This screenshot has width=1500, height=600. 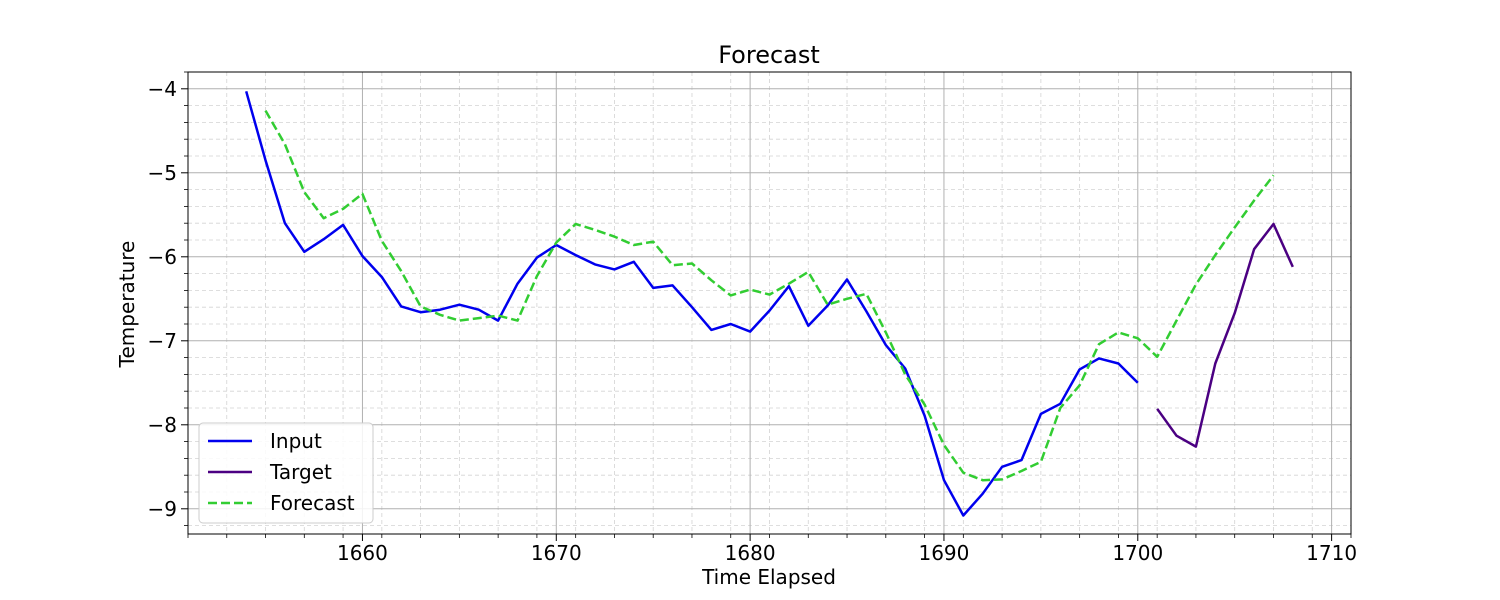 What do you see at coordinates (1225, 335) in the screenshot?
I see `series-line-target` at bounding box center [1225, 335].